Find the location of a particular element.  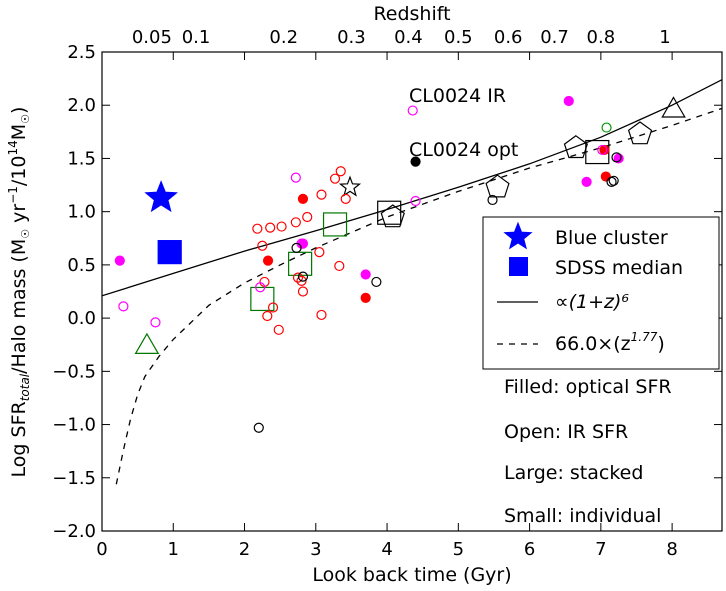

x-tick-label: 4 is located at coordinates (386, 549).